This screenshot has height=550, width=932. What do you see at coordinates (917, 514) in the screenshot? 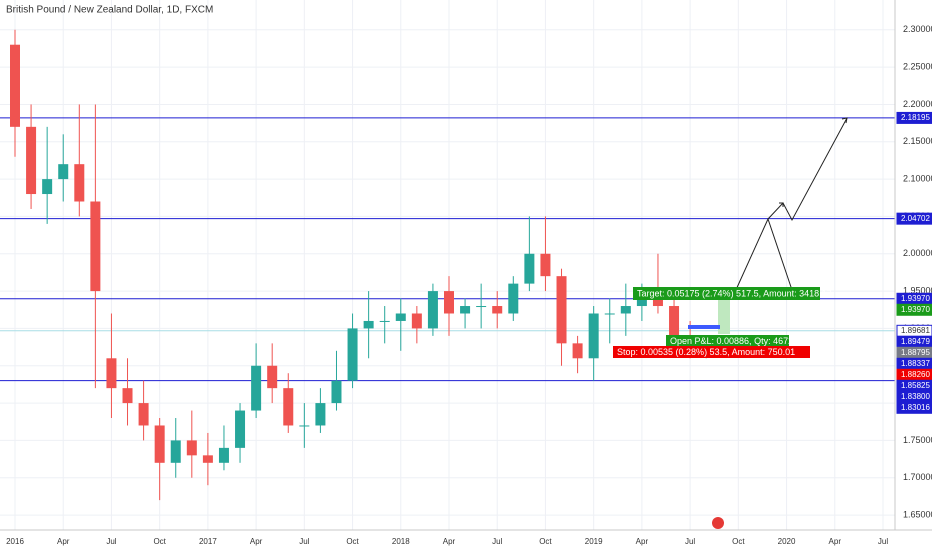
I see `y-tick-label: 1.65000` at bounding box center [917, 514].